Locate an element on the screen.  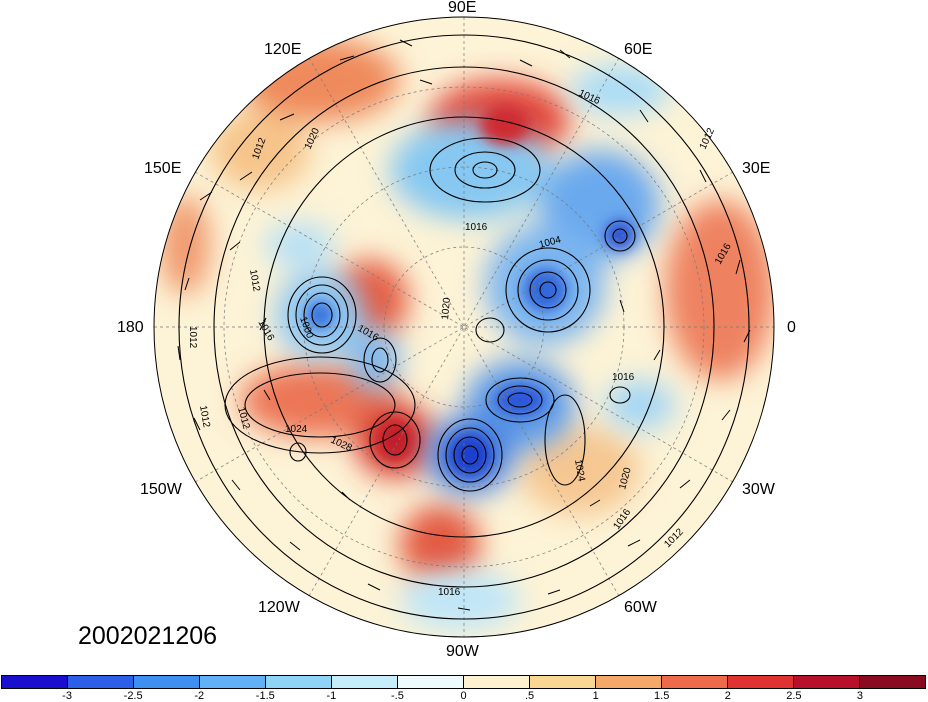
colorbar-tick-label: 3 is located at coordinates (859, 696).